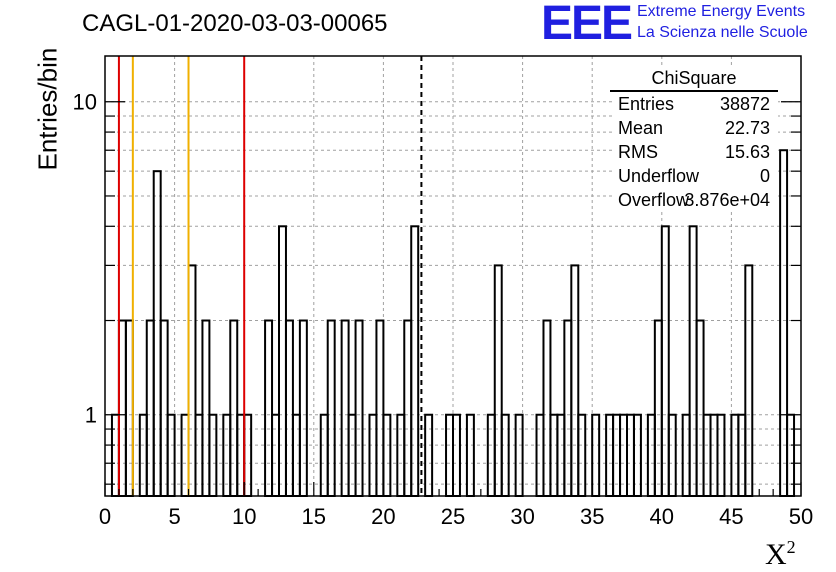 This screenshot has width=836, height=572. Describe the element at coordinates (721, 11) in the screenshot. I see `logo-line-1: Extreme Energy Events` at that location.